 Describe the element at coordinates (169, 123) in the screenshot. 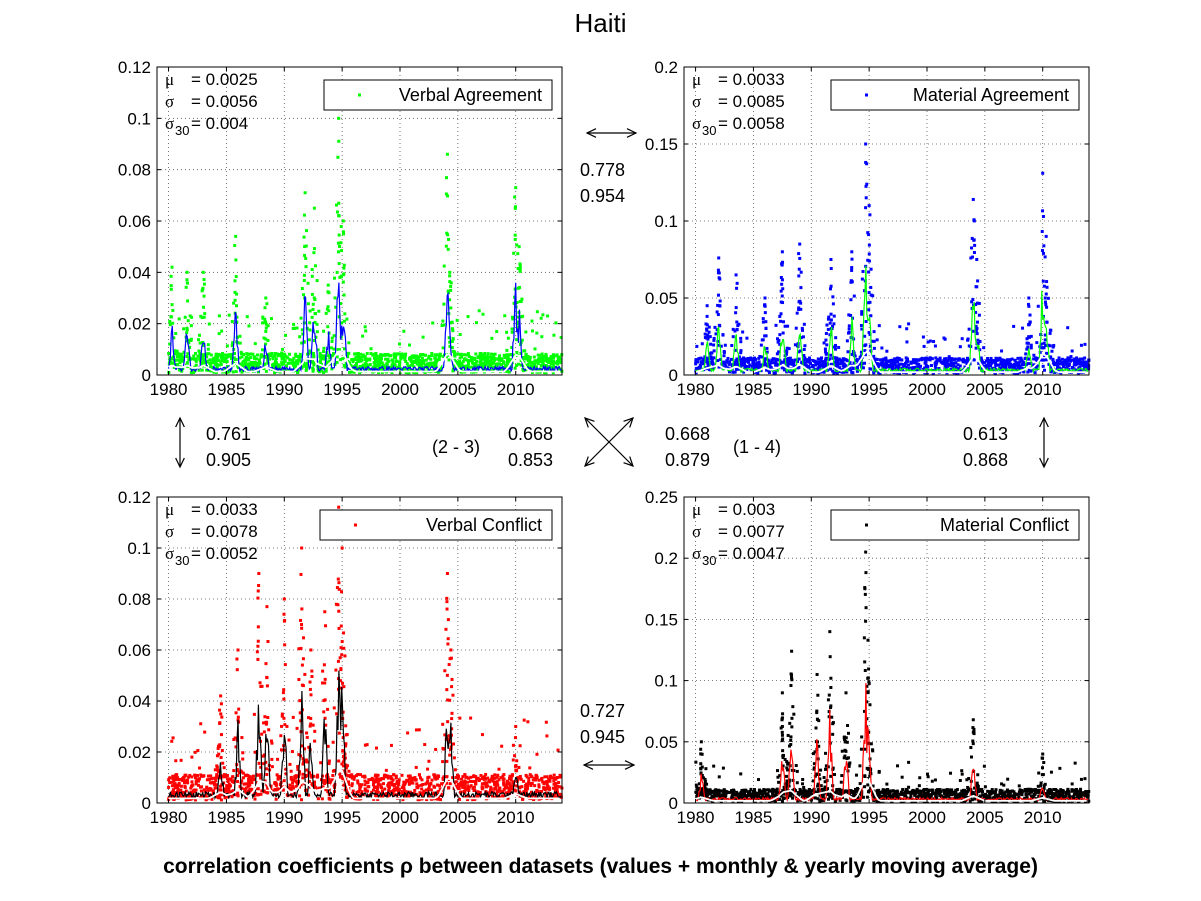

I see `sigma30-symbol: σ` at that location.